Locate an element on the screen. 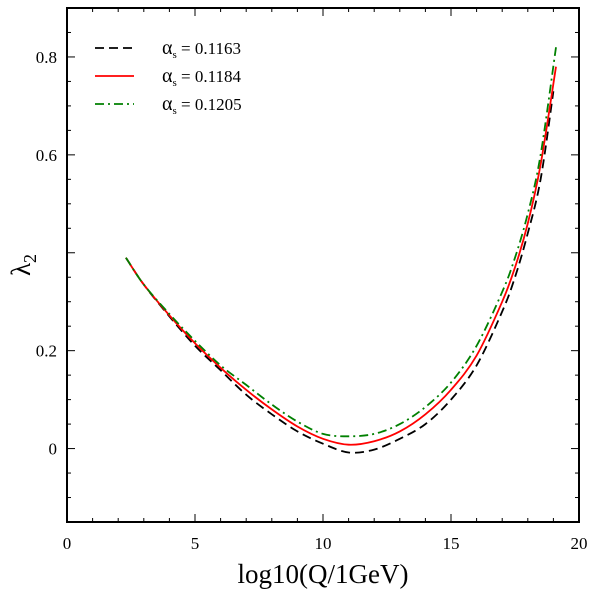 The image size is (590, 590). y-axis-label-subscript: 2 is located at coordinates (30, 258).